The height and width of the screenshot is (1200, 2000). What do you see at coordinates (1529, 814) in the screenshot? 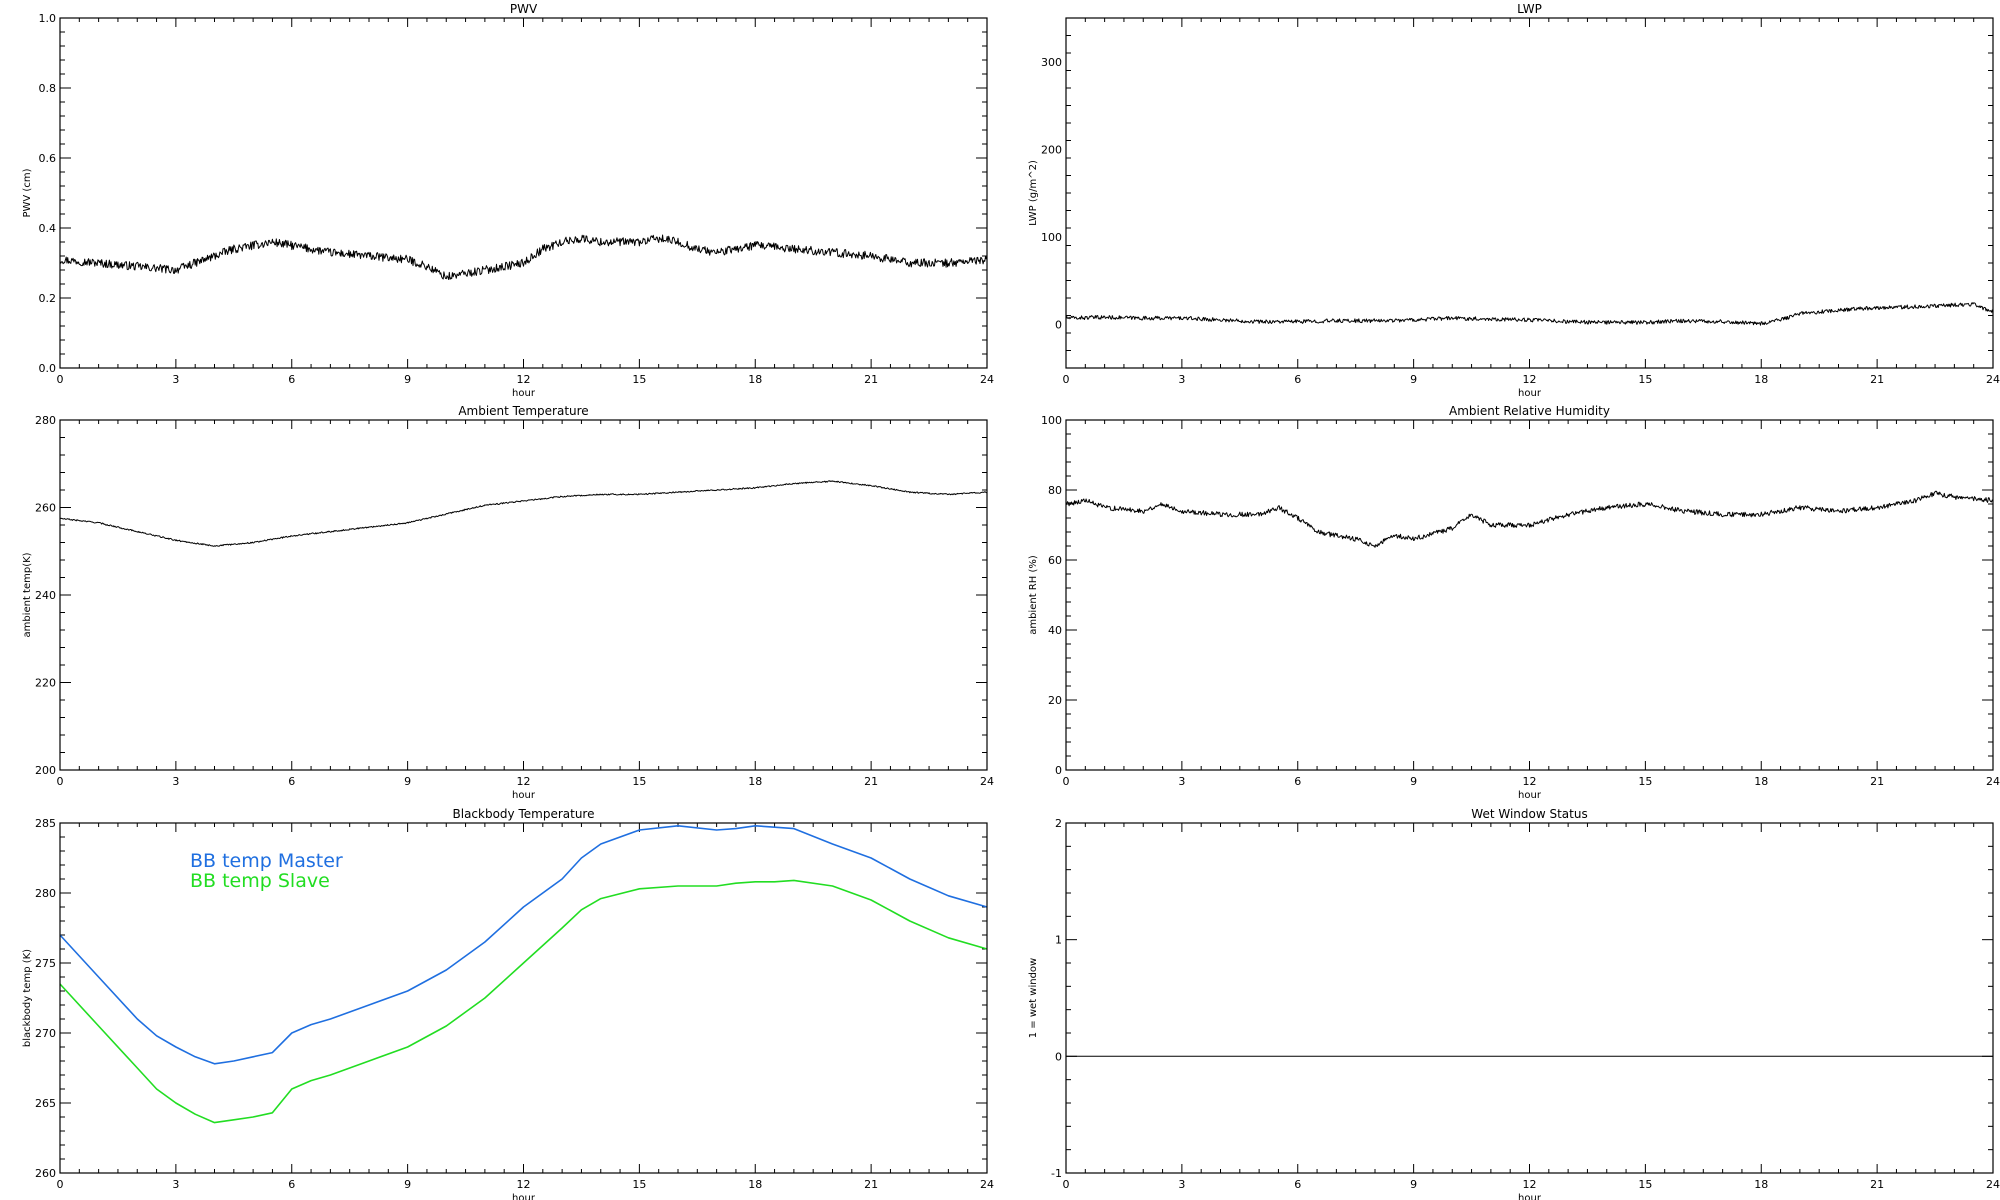
I see `chart-title: Wet Window Status` at bounding box center [1529, 814].